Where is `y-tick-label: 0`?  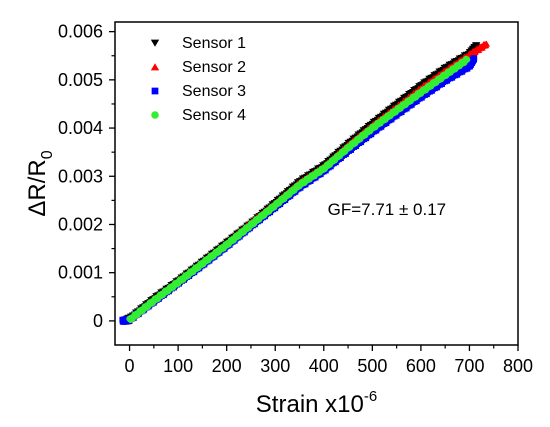 y-tick-label: 0 is located at coordinates (98, 321).